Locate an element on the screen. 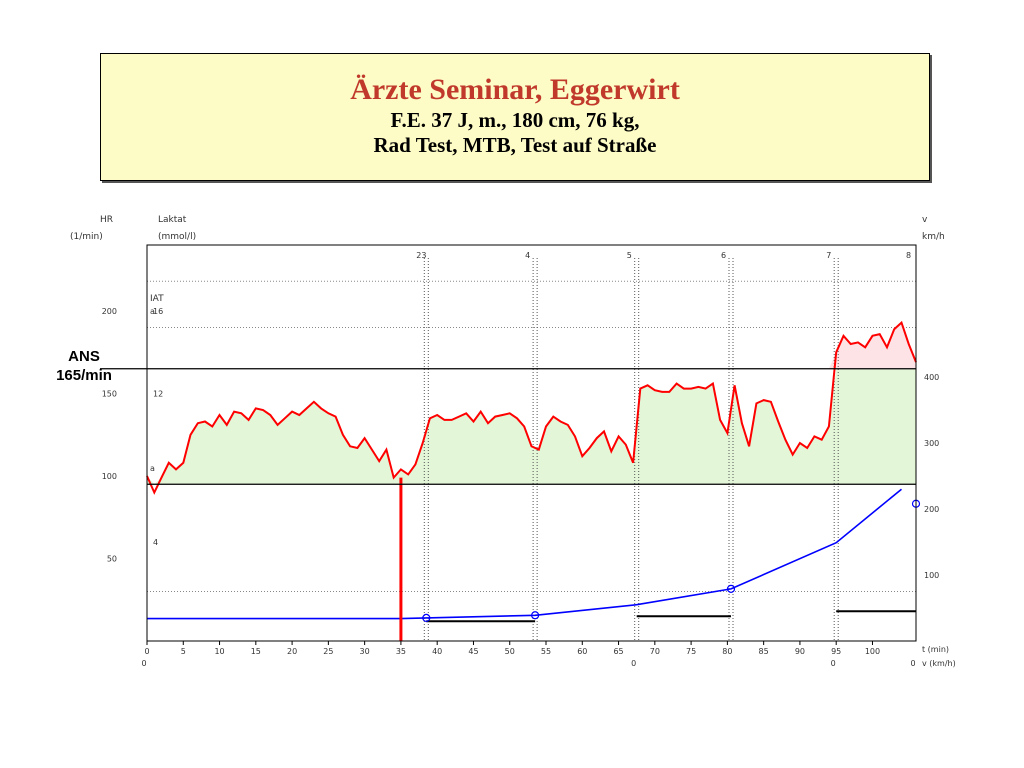 The width and height of the screenshot is (1024, 768). stage-label: 4 is located at coordinates (527, 255).